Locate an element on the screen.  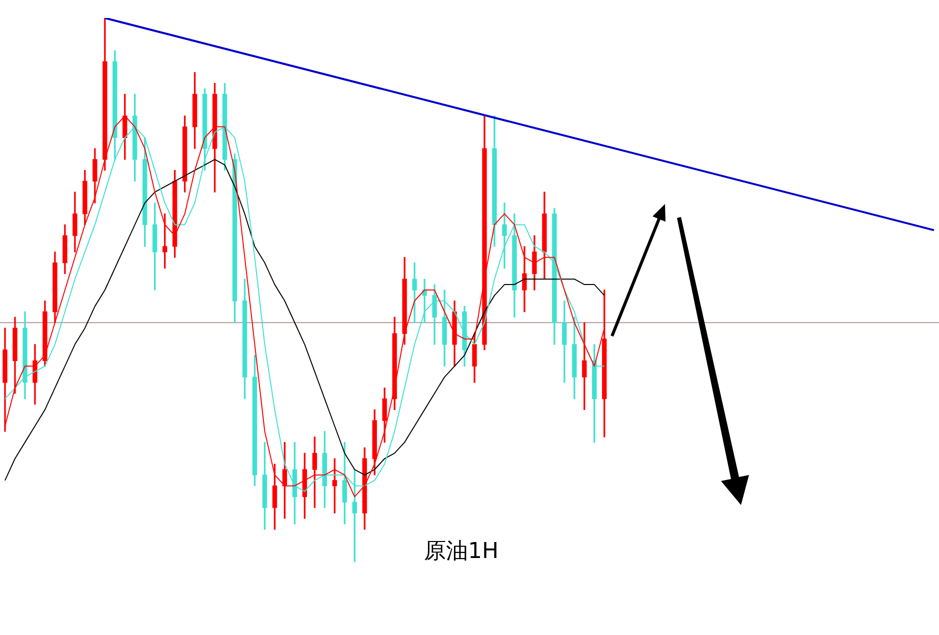
text: 原油1H is located at coordinates (461, 551).